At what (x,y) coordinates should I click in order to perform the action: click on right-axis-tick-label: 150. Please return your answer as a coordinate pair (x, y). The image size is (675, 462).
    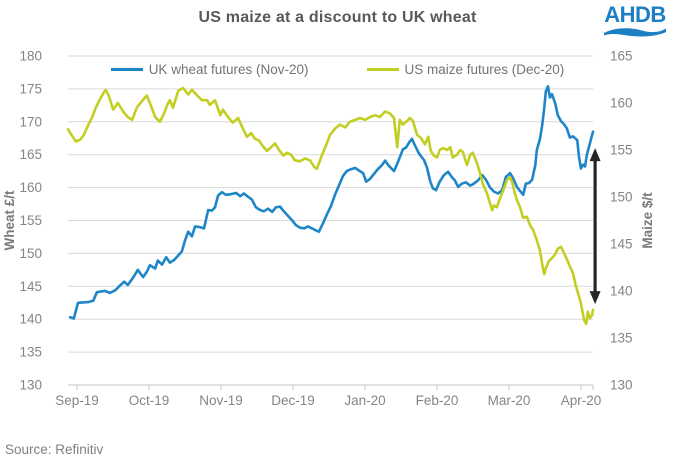
    Looking at the image, I should click on (621, 197).